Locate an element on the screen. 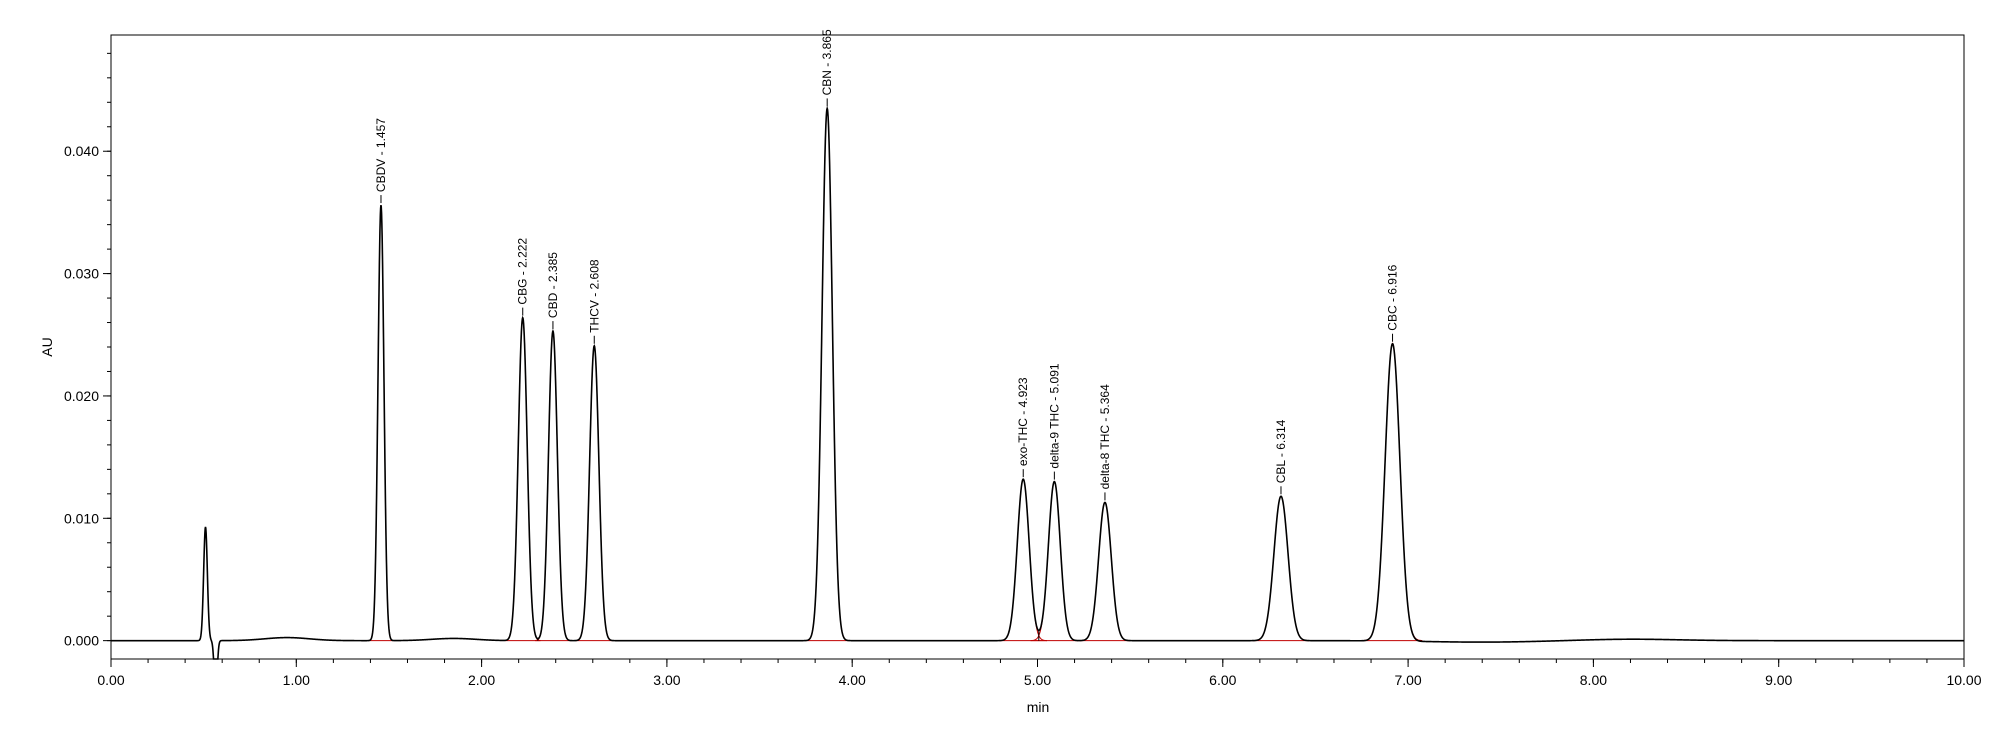 This screenshot has height=743, width=2000. peak-label: CBD - 2.385 is located at coordinates (553, 285).